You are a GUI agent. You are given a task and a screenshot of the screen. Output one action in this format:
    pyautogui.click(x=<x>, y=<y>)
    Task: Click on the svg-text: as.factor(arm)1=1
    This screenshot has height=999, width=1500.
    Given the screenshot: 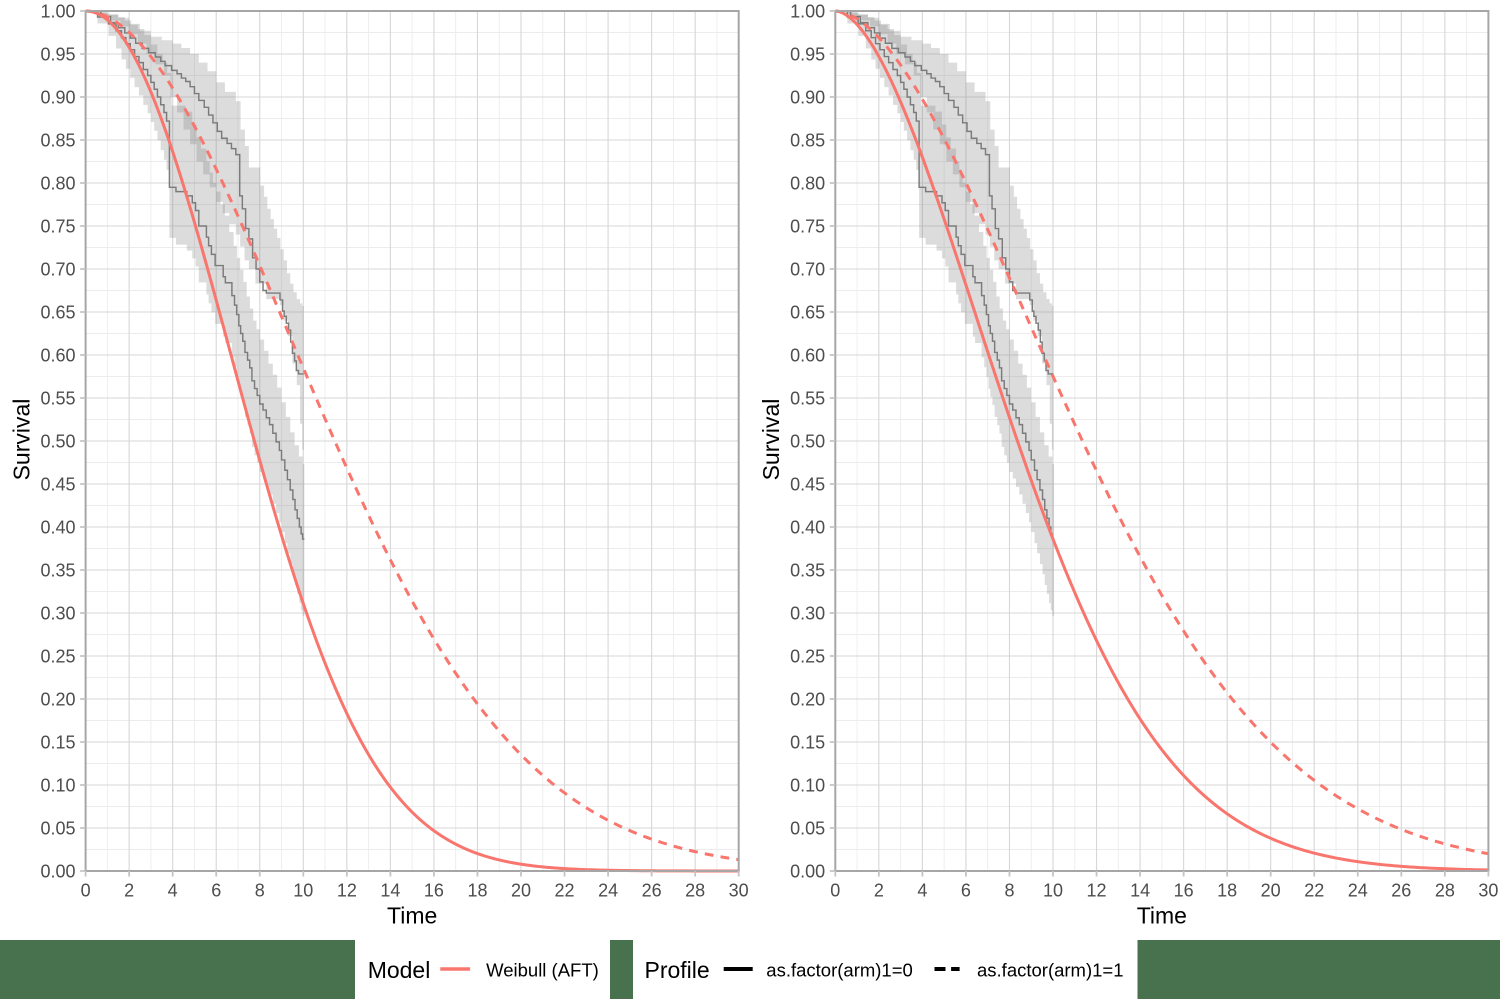 What is the action you would take?
    pyautogui.click(x=1050, y=970)
    